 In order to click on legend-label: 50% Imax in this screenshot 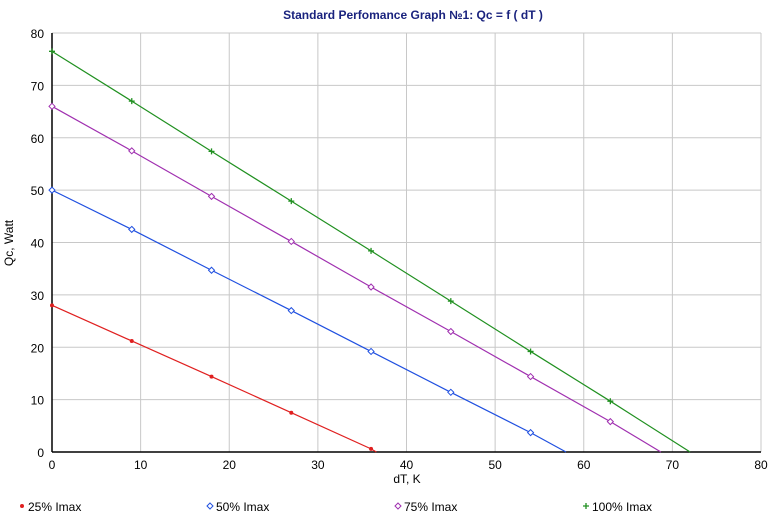, I will do `click(242, 507)`.